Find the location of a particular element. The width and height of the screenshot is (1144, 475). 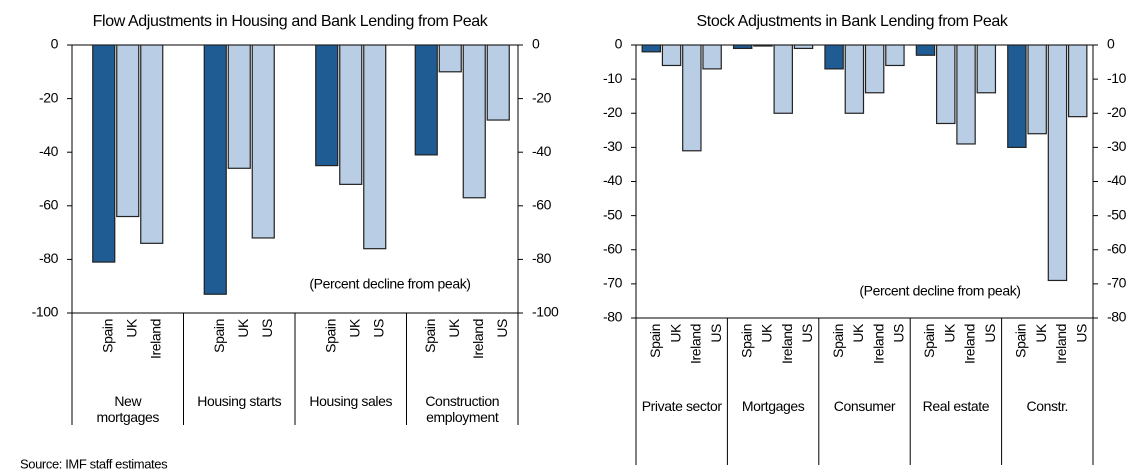

y2-tick-label: -40 is located at coordinates (1117, 180).